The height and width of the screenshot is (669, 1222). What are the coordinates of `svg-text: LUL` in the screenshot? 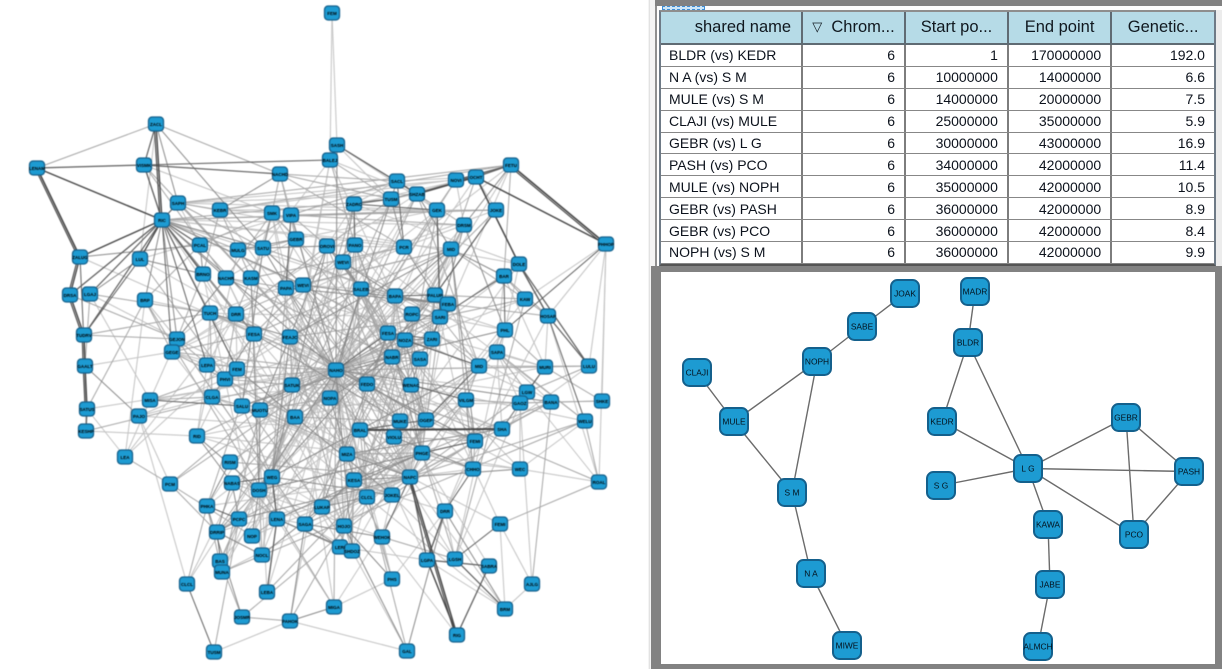 It's located at (140, 259).